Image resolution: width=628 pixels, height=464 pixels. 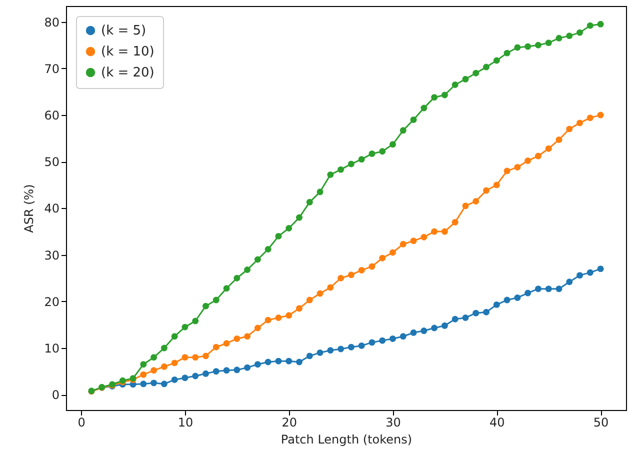 What do you see at coordinates (123, 31) in the screenshot?
I see `legend-label: (k = 5)` at bounding box center [123, 31].